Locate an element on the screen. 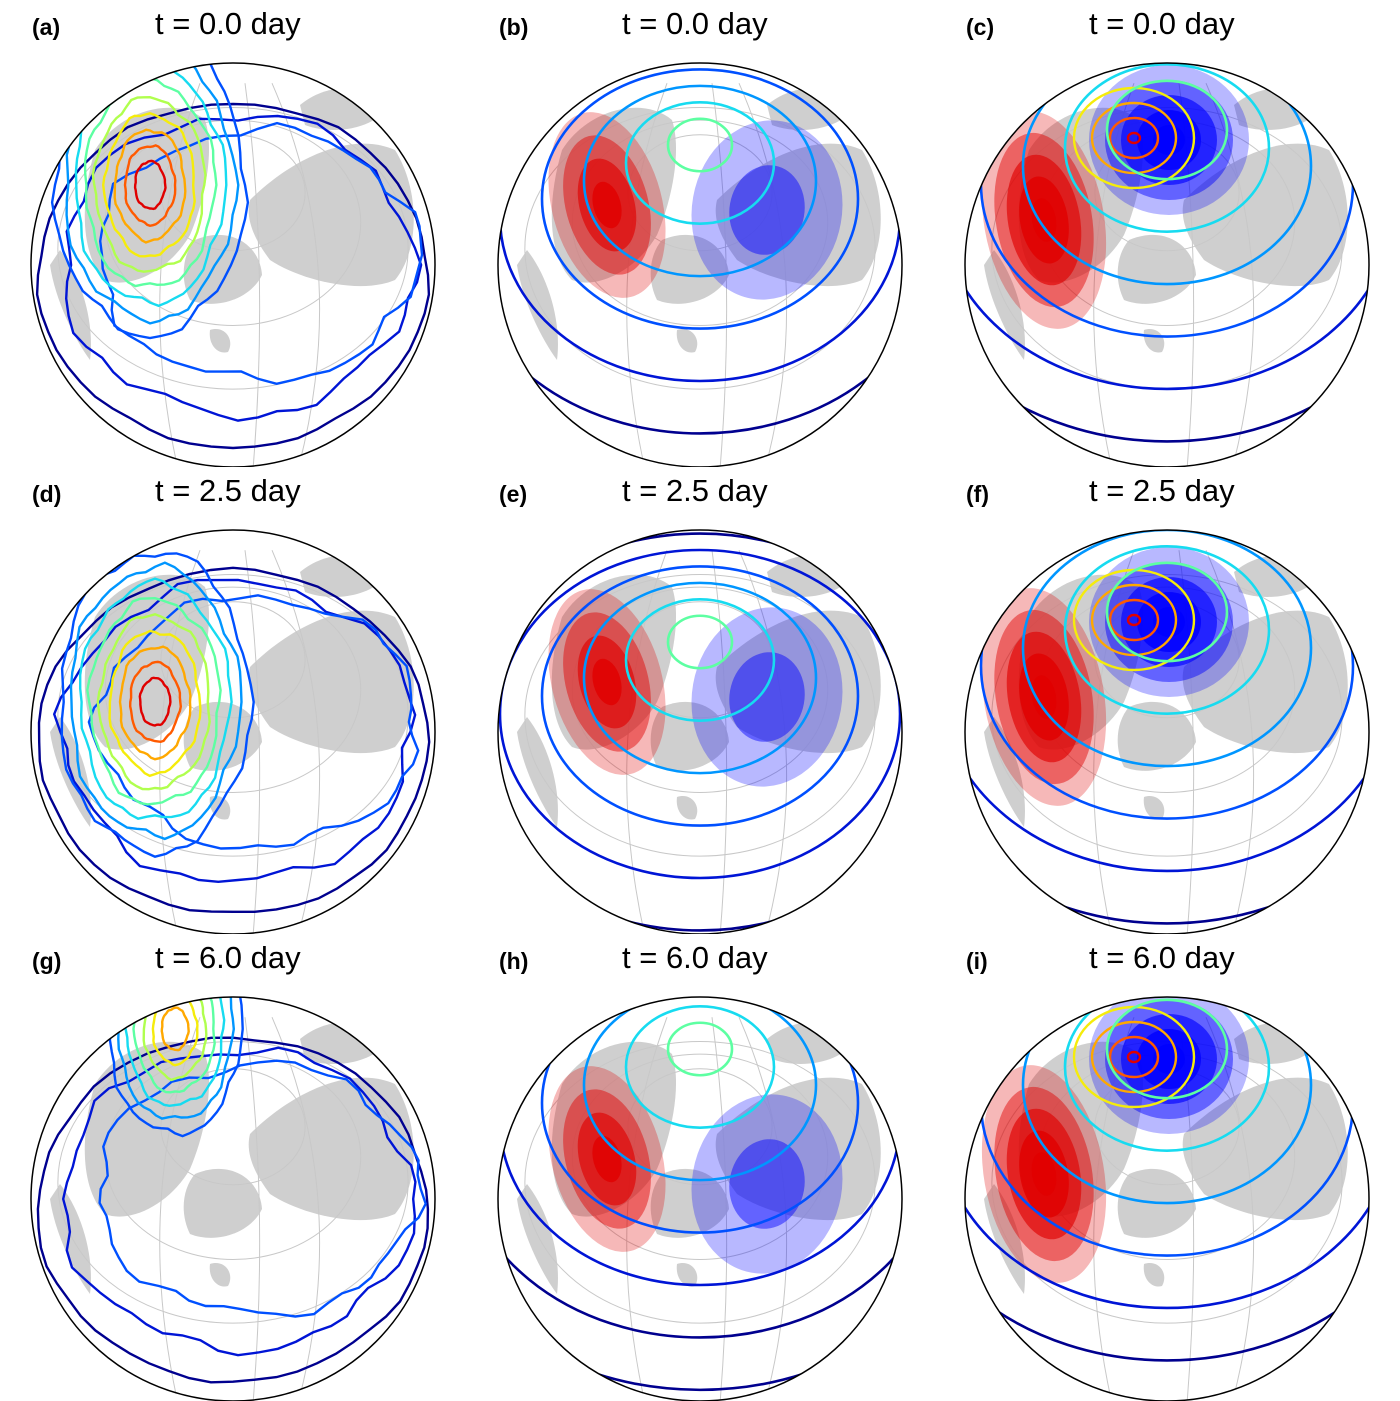 This screenshot has width=1400, height=1401. map-panel: (a) t = 0.0 day is located at coordinates (233, 233).